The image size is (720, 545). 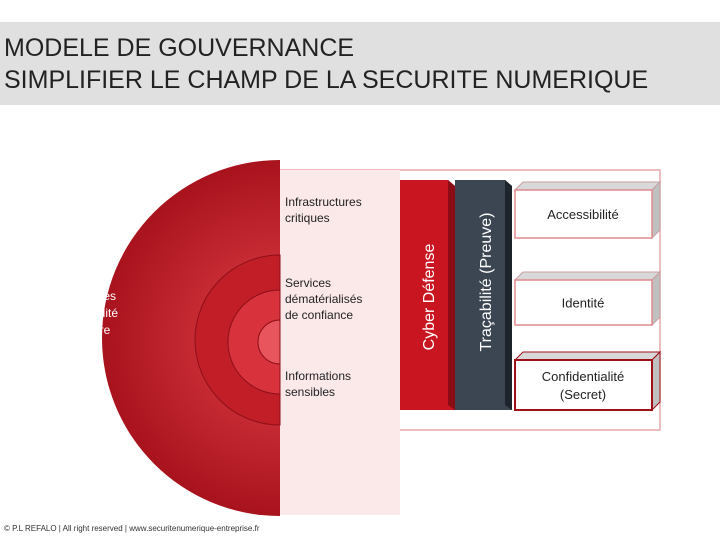 What do you see at coordinates (75, 330) in the screenshot?
I see `threat-label: Cyber-guerre` at bounding box center [75, 330].